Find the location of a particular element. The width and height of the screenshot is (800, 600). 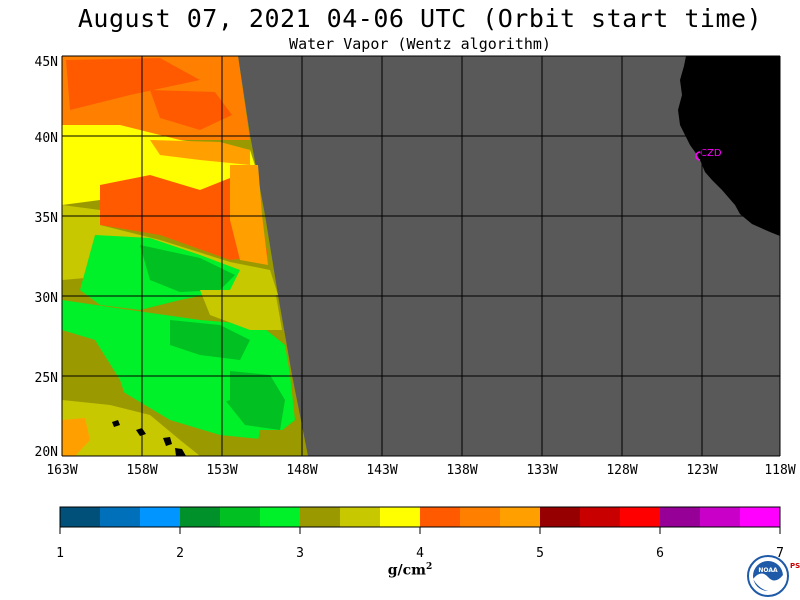

colorbar-tick-label: 1 is located at coordinates (60, 553).